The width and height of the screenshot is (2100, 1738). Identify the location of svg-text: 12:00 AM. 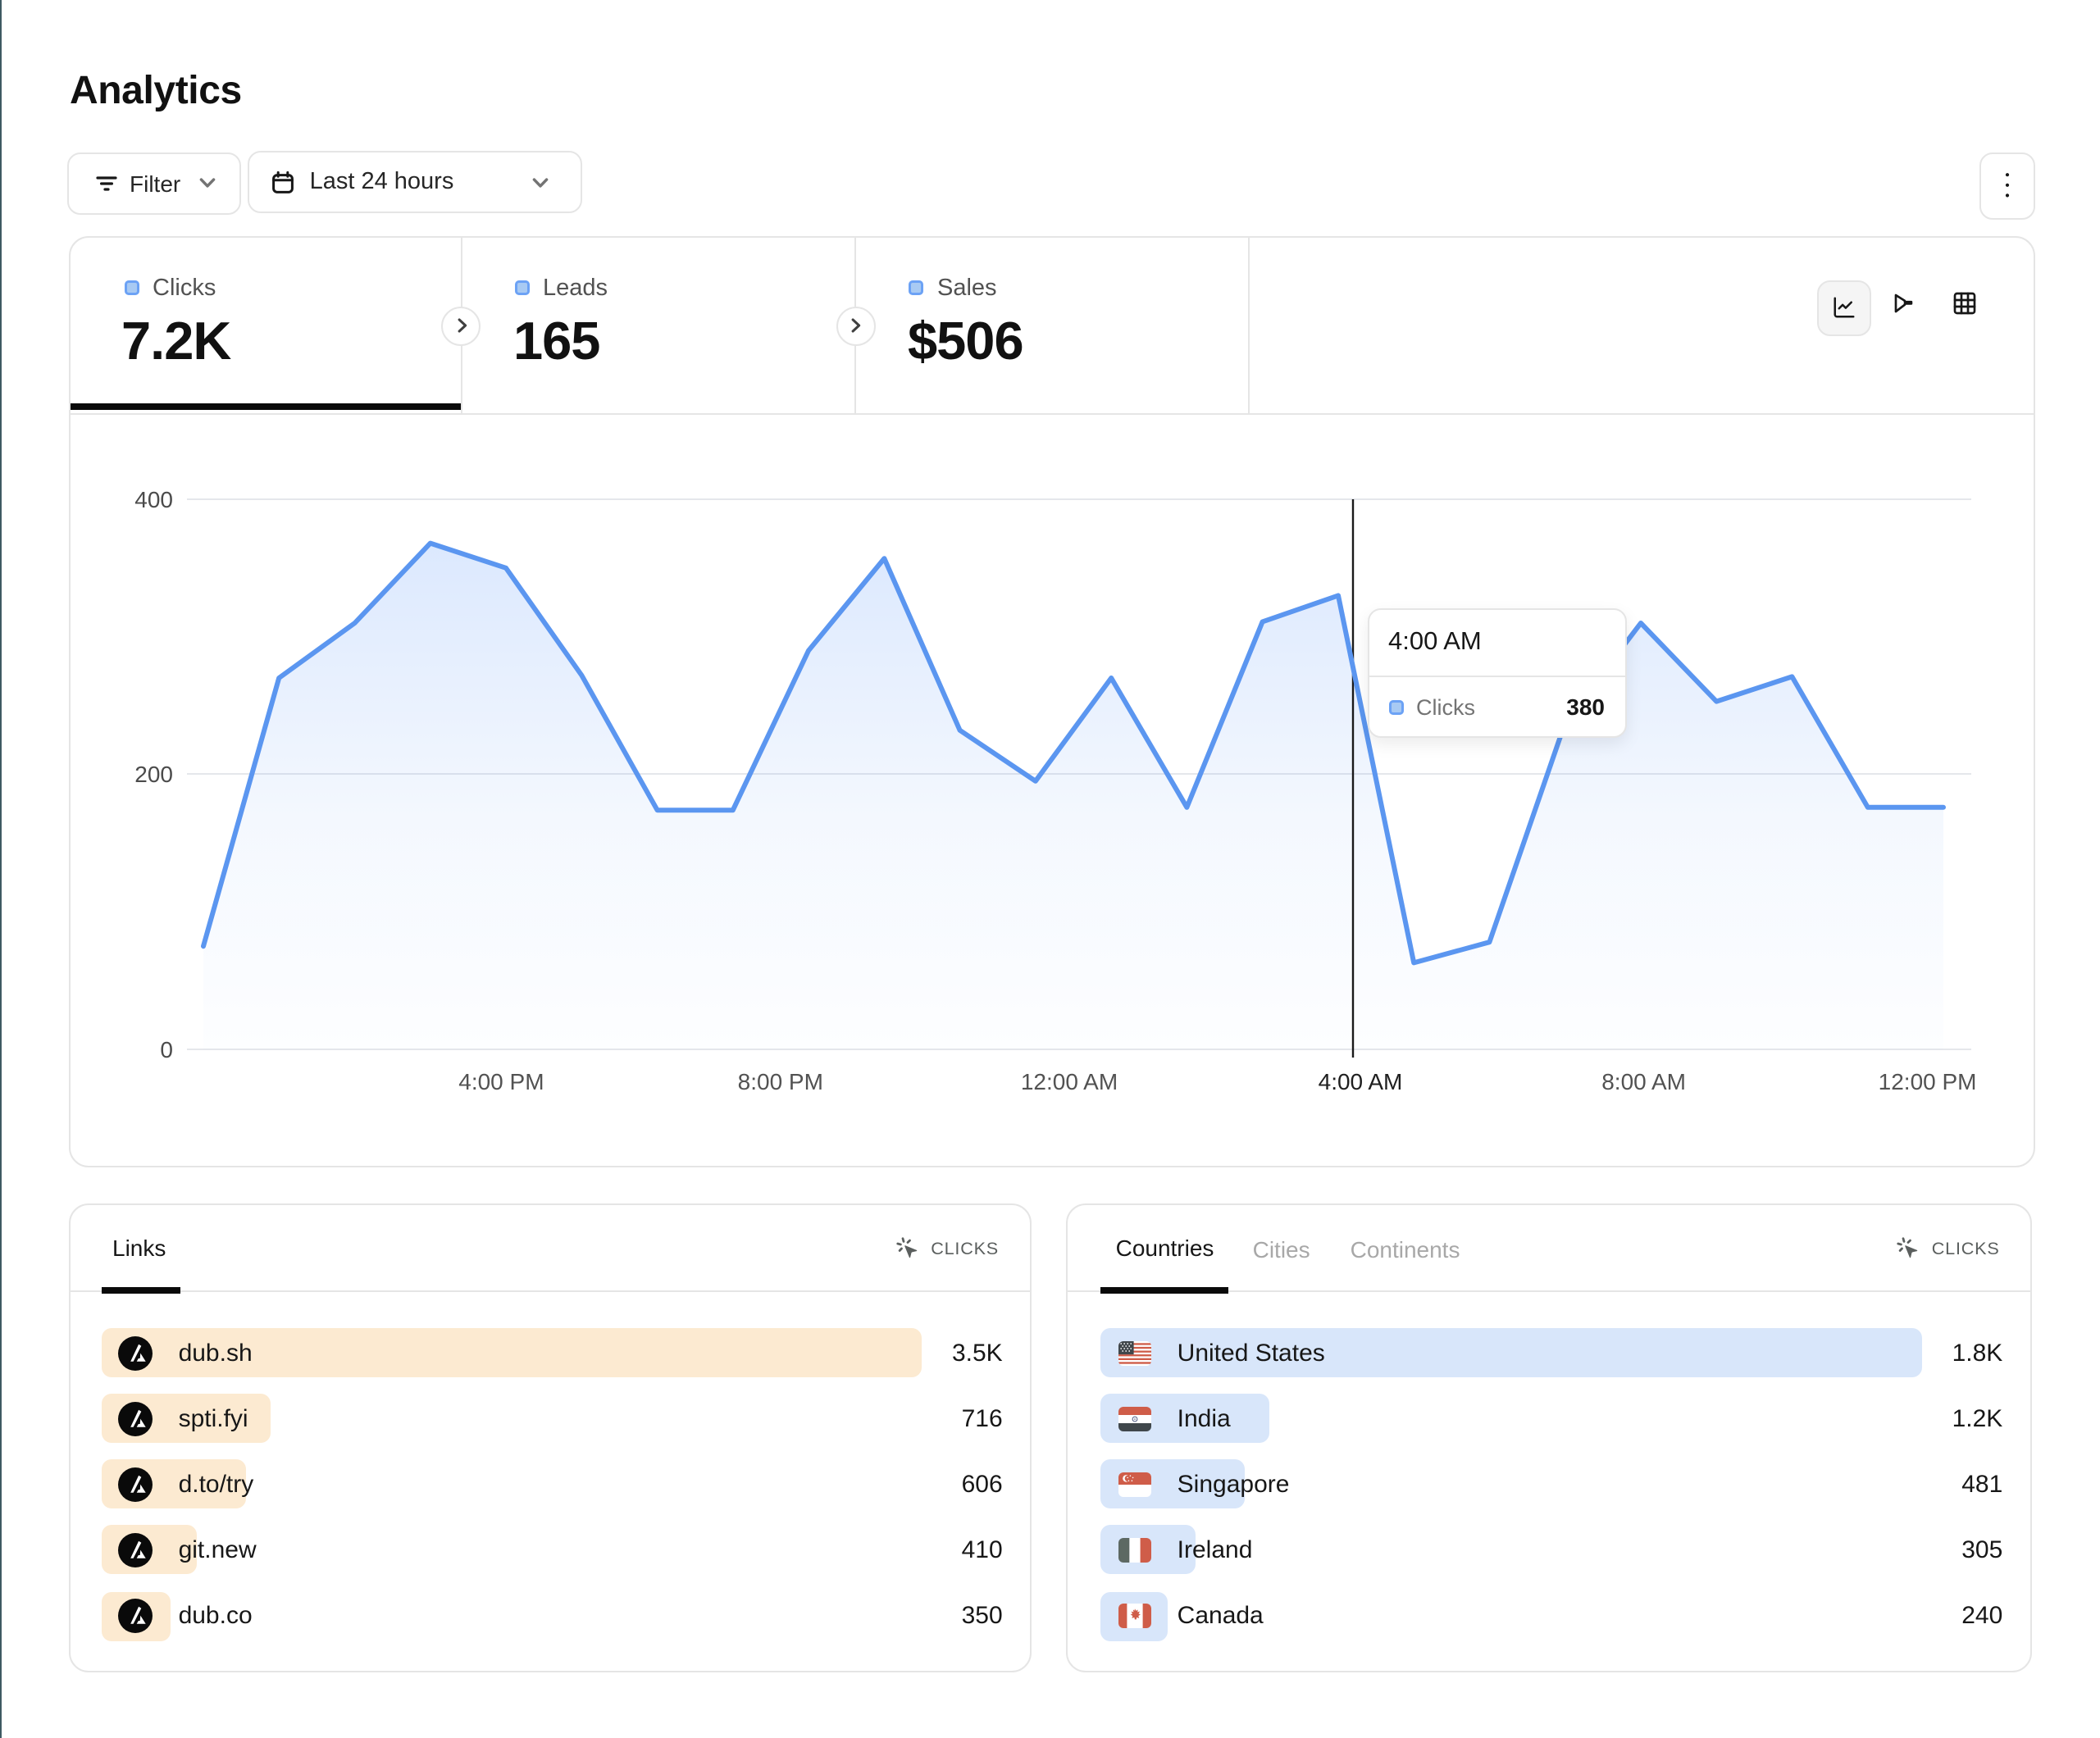
(1068, 1081).